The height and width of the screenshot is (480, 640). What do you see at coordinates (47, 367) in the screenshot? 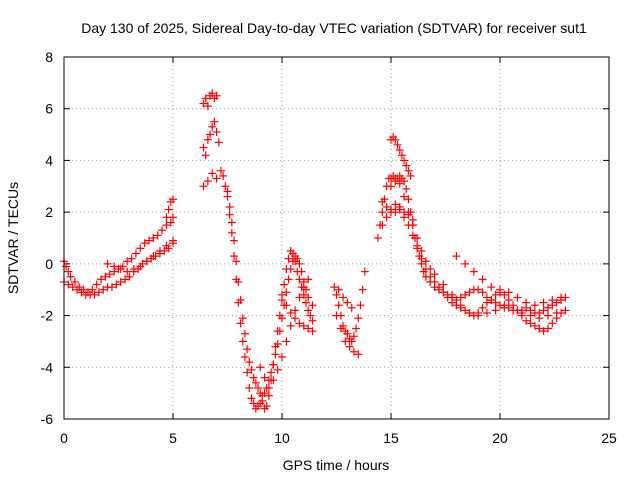
I see `y-tick-label: -4` at bounding box center [47, 367].